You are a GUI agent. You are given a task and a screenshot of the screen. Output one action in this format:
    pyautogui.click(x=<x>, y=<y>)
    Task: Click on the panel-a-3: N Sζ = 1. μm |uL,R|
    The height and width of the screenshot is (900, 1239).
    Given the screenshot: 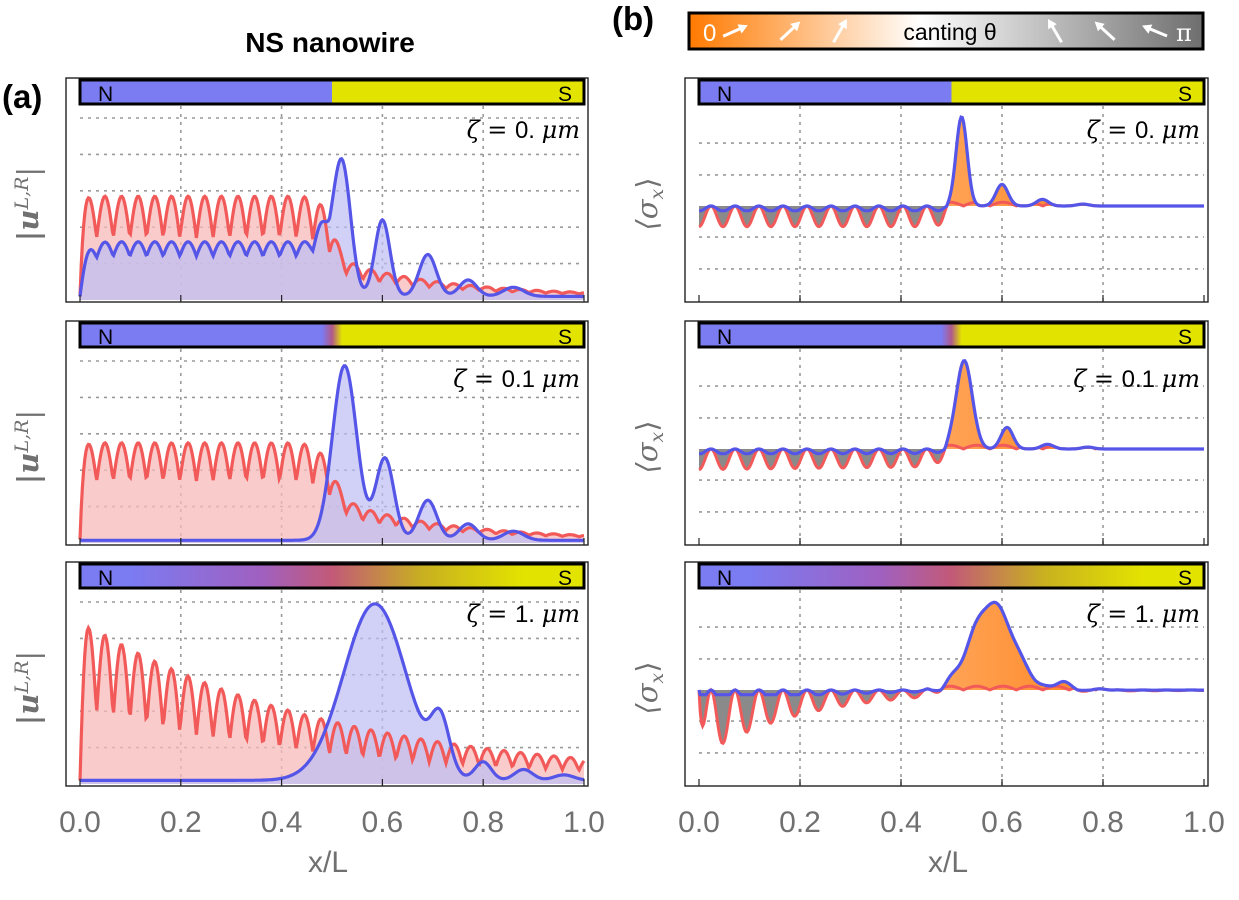 What is the action you would take?
    pyautogui.click(x=300, y=674)
    